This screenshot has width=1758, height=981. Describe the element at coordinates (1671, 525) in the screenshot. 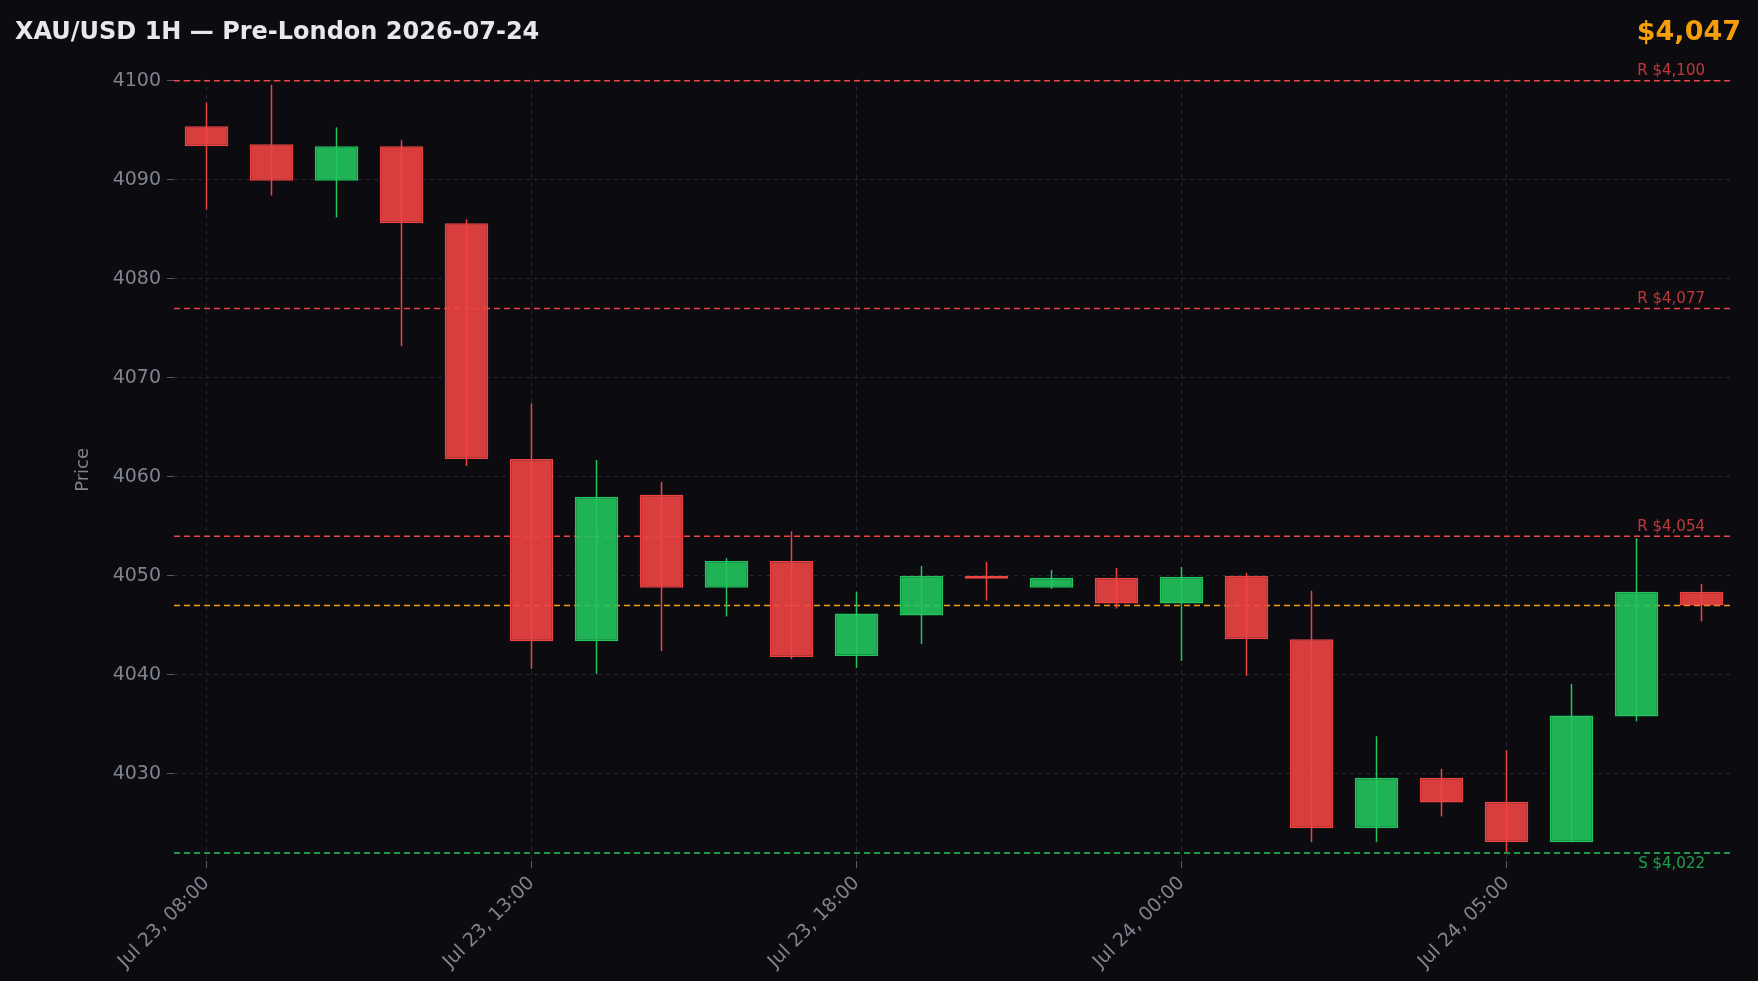

I see `ref-line-label: R $4,054` at that location.